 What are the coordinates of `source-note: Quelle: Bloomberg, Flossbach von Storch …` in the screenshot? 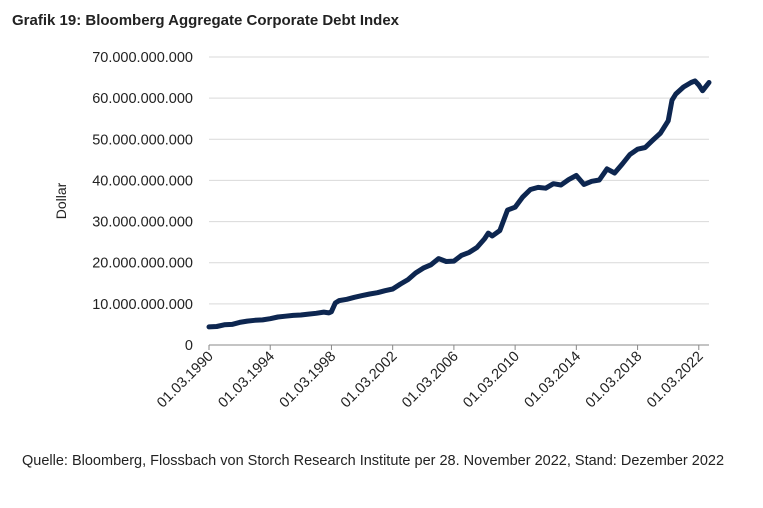 It's located at (373, 461).